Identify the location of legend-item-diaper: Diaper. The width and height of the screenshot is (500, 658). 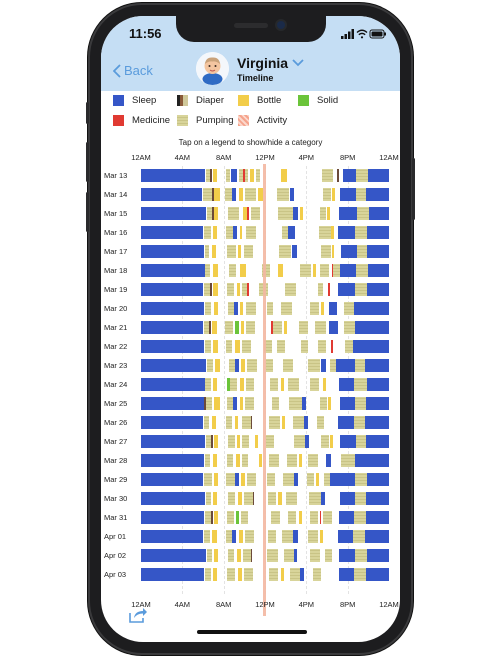
(200, 100).